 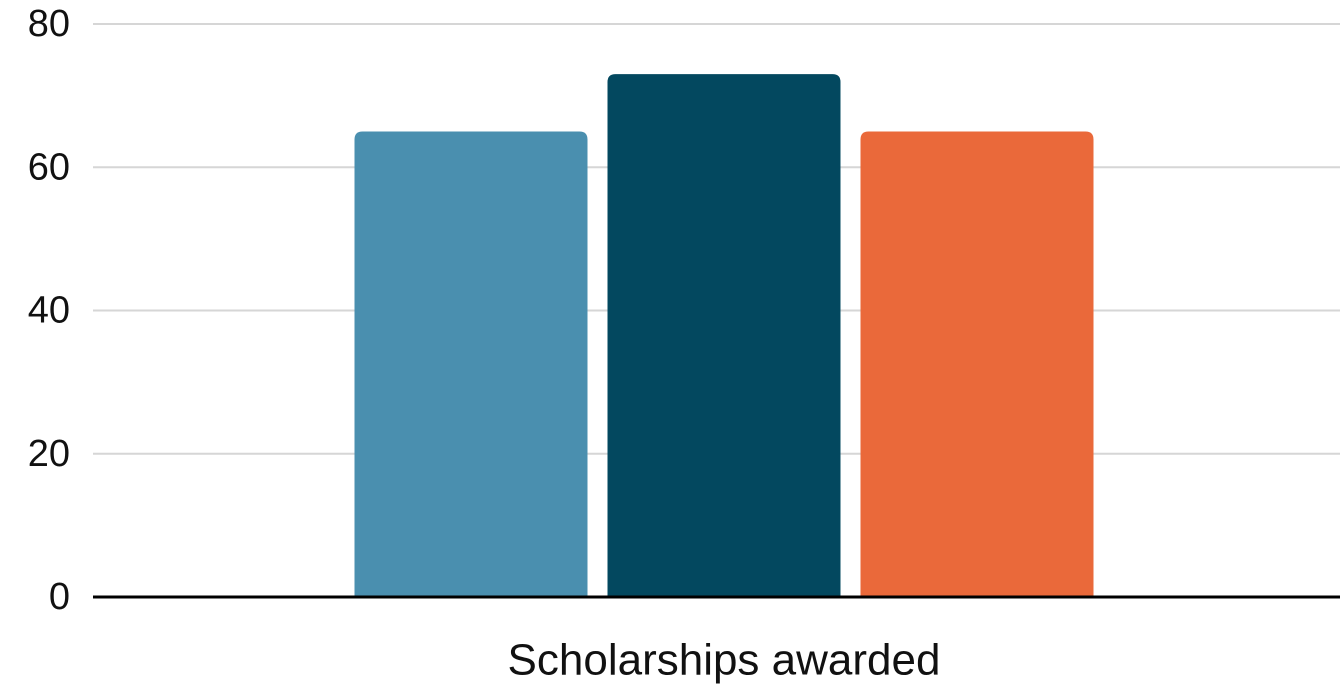 What do you see at coordinates (49, 24) in the screenshot?
I see `y-tick-label: 80` at bounding box center [49, 24].